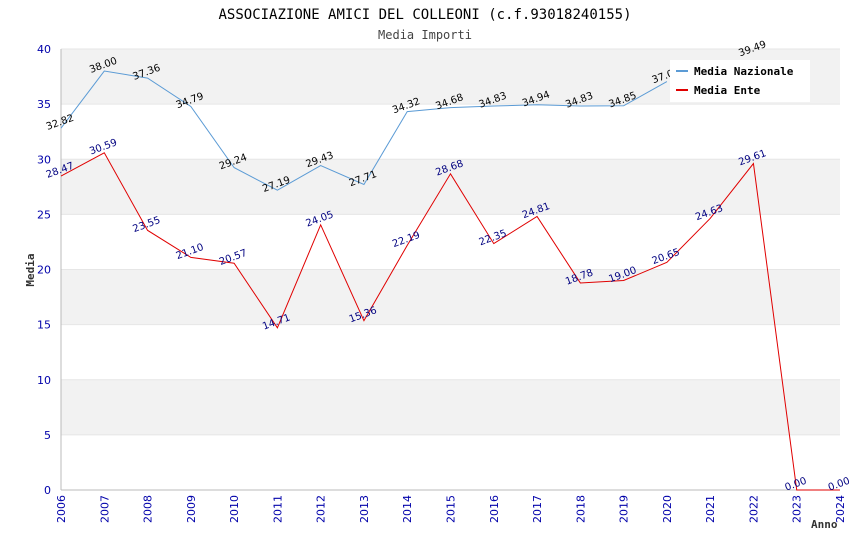 The image size is (850, 550). I want to click on x-axis-label: Anno, so click(824, 524).